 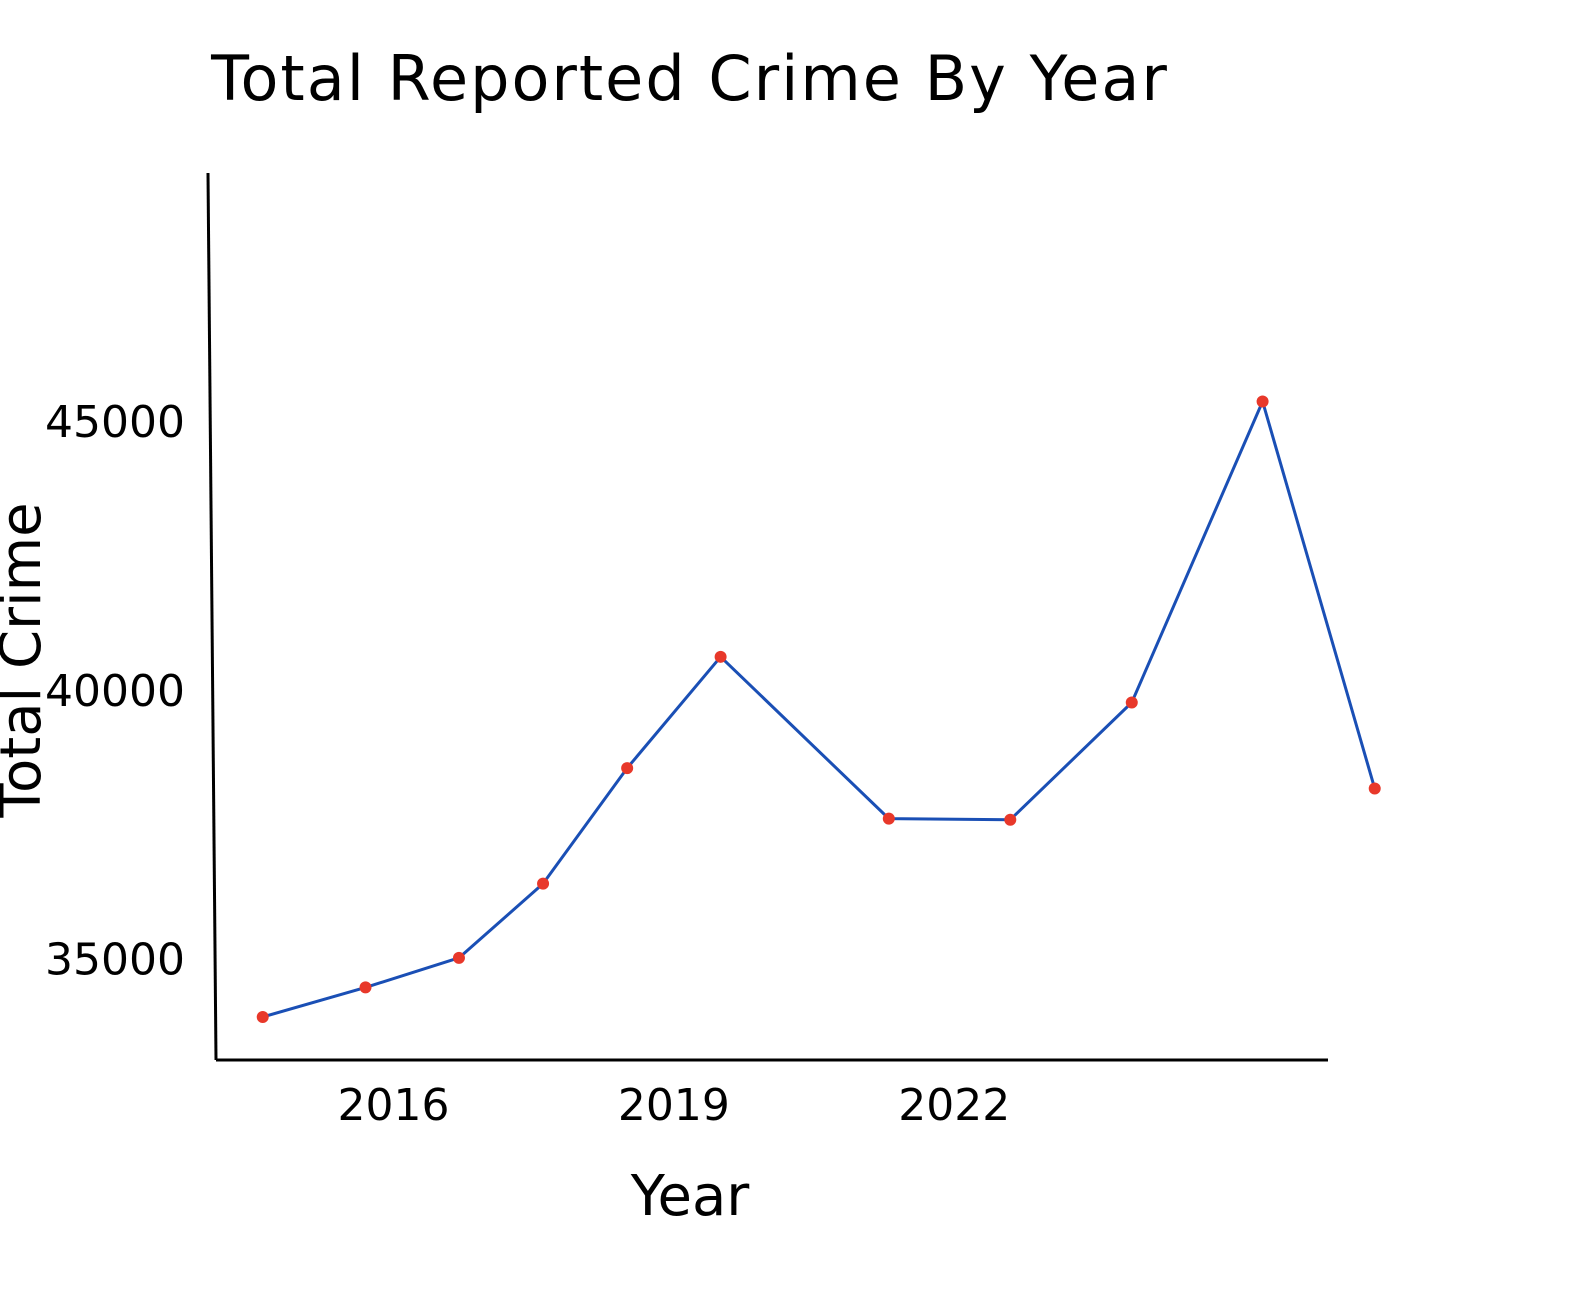 What do you see at coordinates (674, 1105) in the screenshot?
I see `x-tick-label: 2019` at bounding box center [674, 1105].